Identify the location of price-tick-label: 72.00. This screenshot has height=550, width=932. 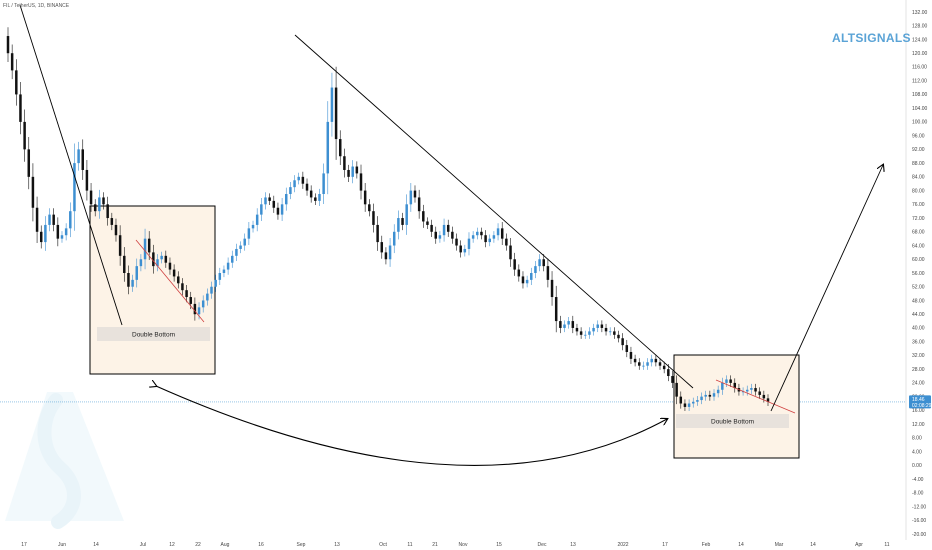
(918, 219).